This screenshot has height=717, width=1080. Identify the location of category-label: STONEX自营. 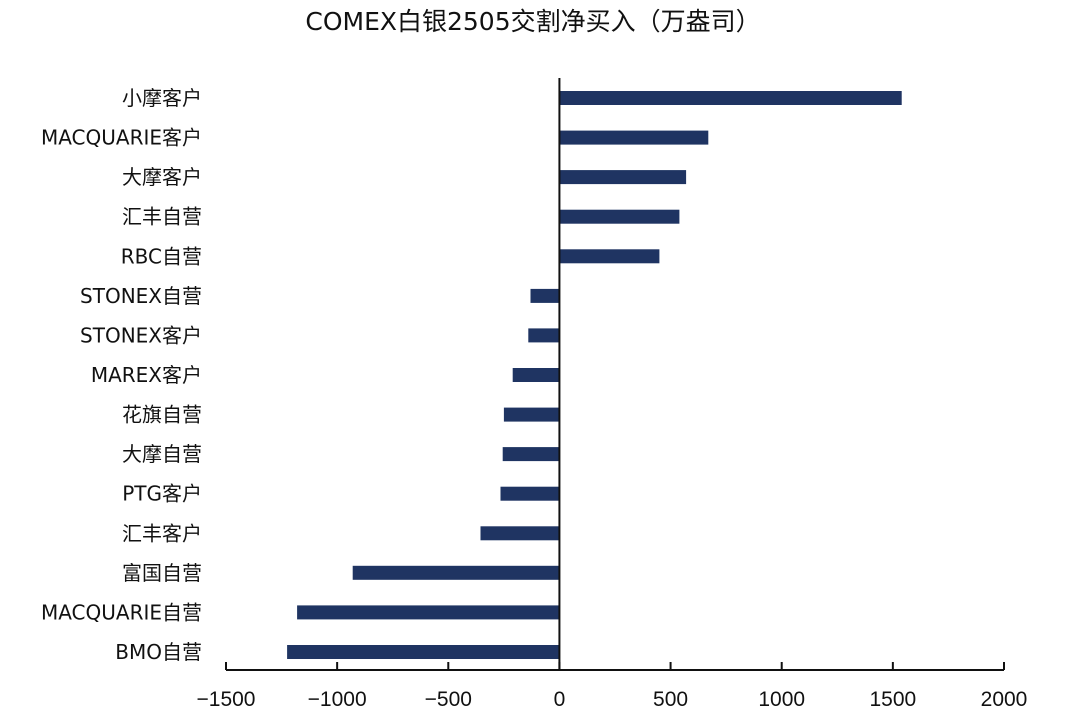
(141, 296).